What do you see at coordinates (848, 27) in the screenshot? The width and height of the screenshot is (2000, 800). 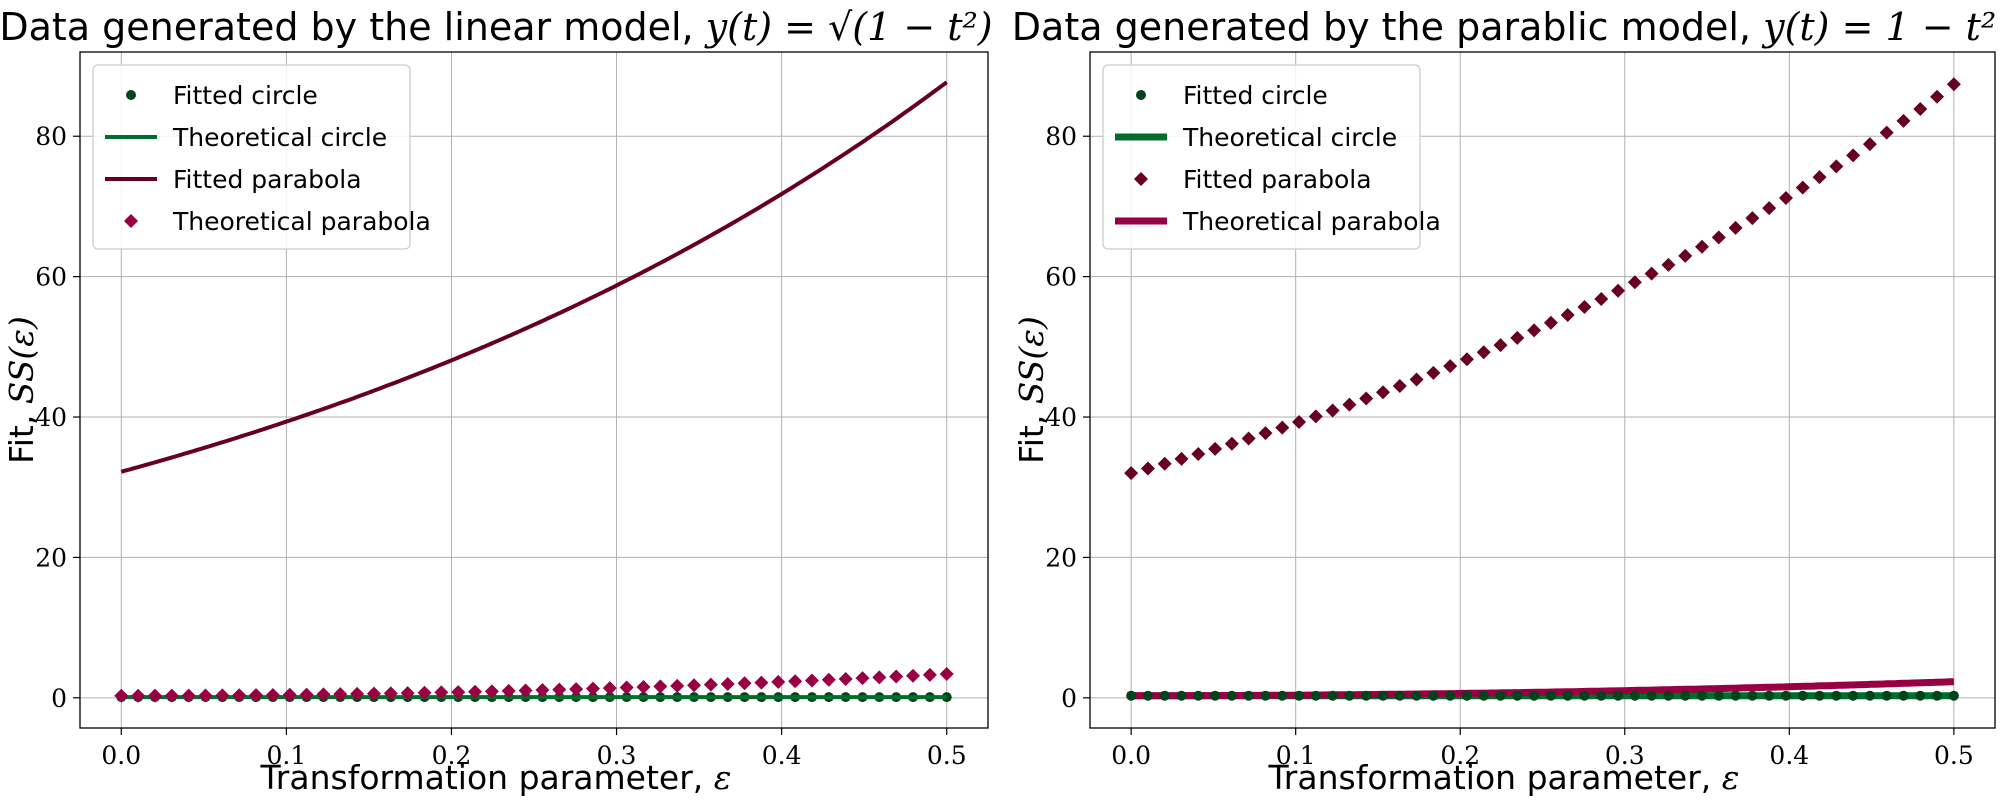 I see `left-title-math: y(t) = √(1 − t²)` at bounding box center [848, 27].